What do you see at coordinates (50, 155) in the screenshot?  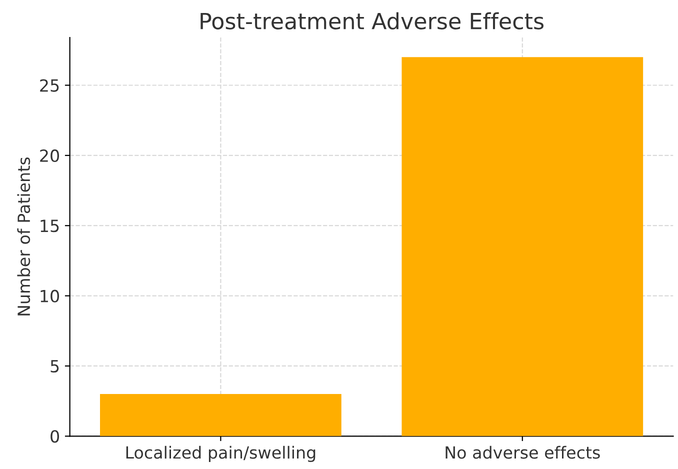 I see `y-tick-label: 20` at bounding box center [50, 155].